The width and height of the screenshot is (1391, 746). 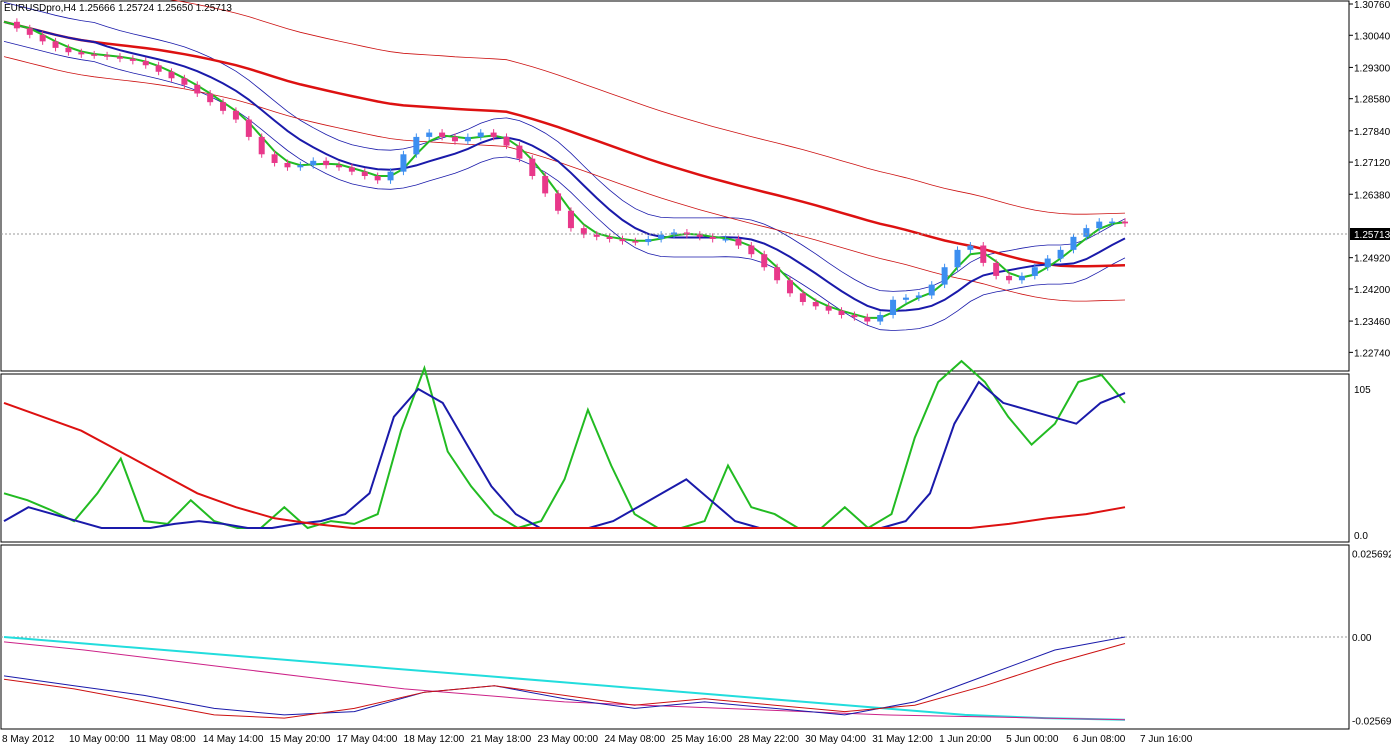 What do you see at coordinates (434, 739) in the screenshot?
I see `time-tick-label: 18 May 12:00` at bounding box center [434, 739].